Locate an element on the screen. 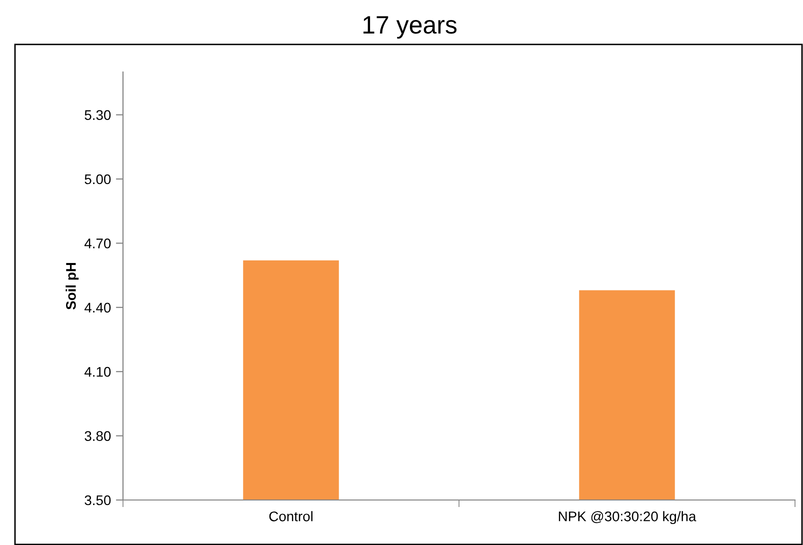  y-tick-label: 4.40 is located at coordinates (97, 307).